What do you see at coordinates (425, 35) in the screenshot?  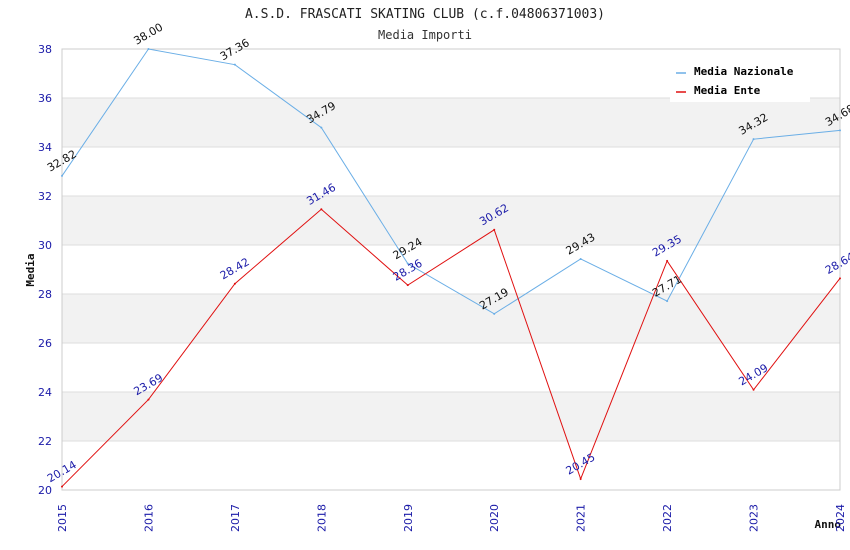 I see `chart-subtitle: Media Importi` at bounding box center [425, 35].